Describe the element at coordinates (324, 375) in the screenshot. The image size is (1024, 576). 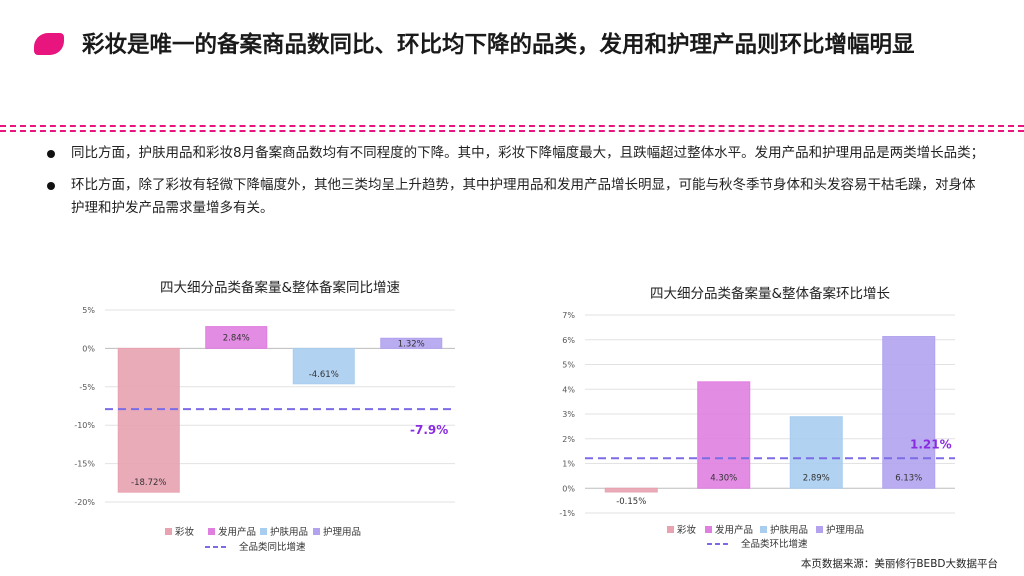
I see `data-label: -4.61%` at that location.